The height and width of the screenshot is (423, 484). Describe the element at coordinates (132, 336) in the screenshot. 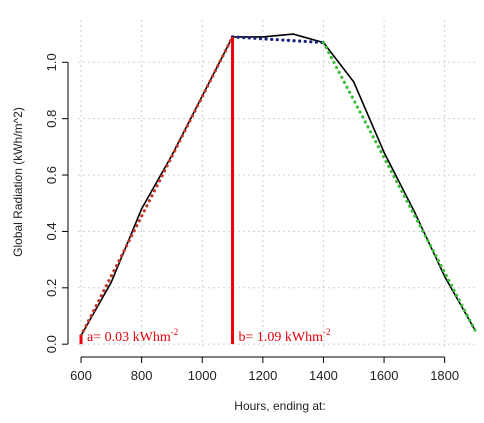

I see `annotation-label: a= 0.03 kWhm-2` at that location.